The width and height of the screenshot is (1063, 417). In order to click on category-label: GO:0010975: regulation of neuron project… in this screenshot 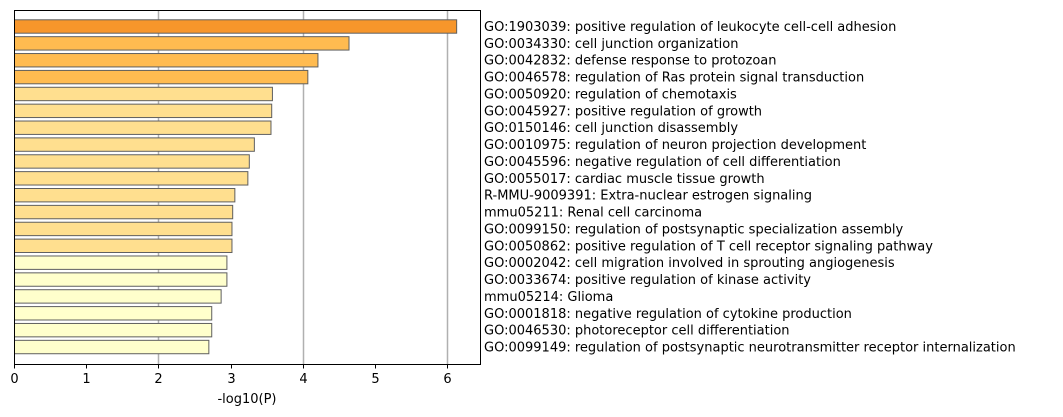, I will do `click(675, 145)`.